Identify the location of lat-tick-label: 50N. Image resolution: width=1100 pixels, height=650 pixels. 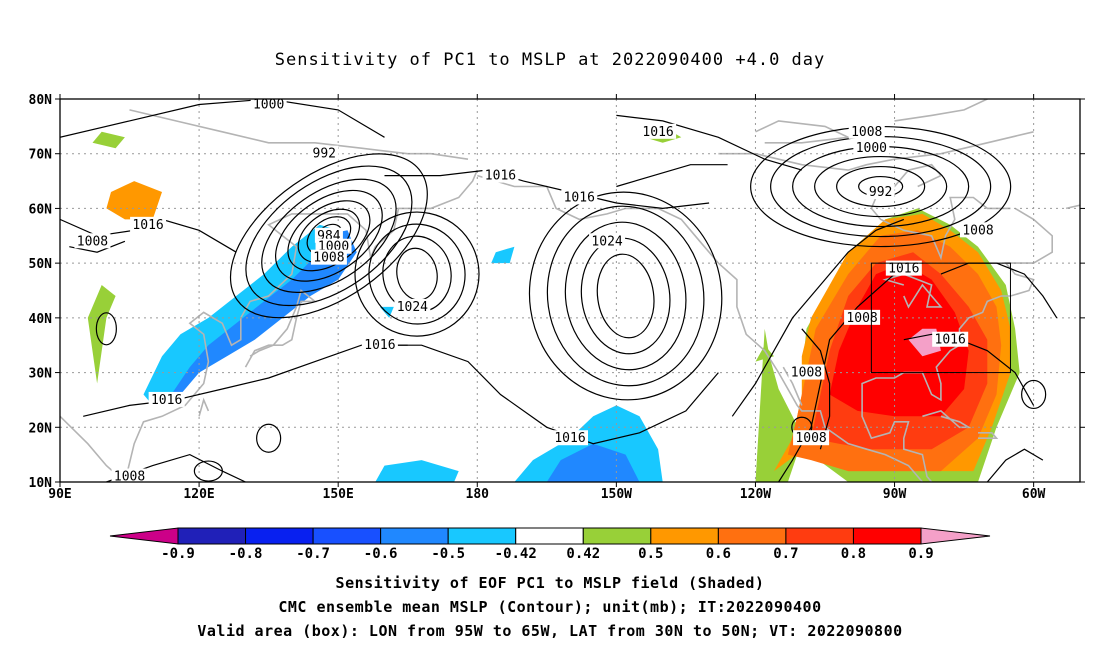
(41, 264).